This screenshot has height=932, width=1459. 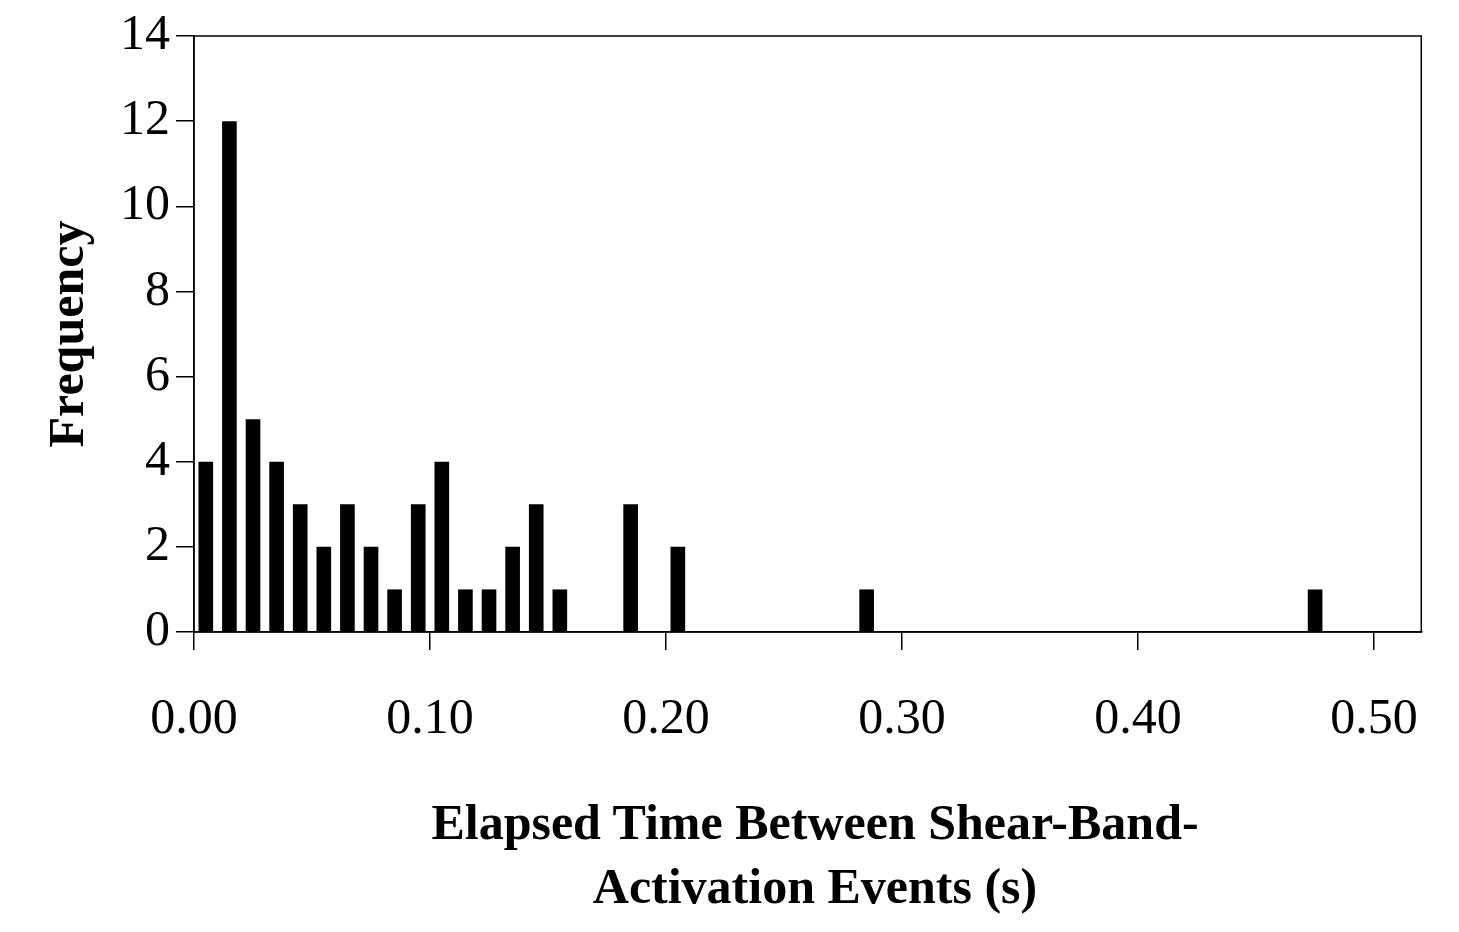 What do you see at coordinates (157, 287) in the screenshot?
I see `y-tick-label: 8` at bounding box center [157, 287].